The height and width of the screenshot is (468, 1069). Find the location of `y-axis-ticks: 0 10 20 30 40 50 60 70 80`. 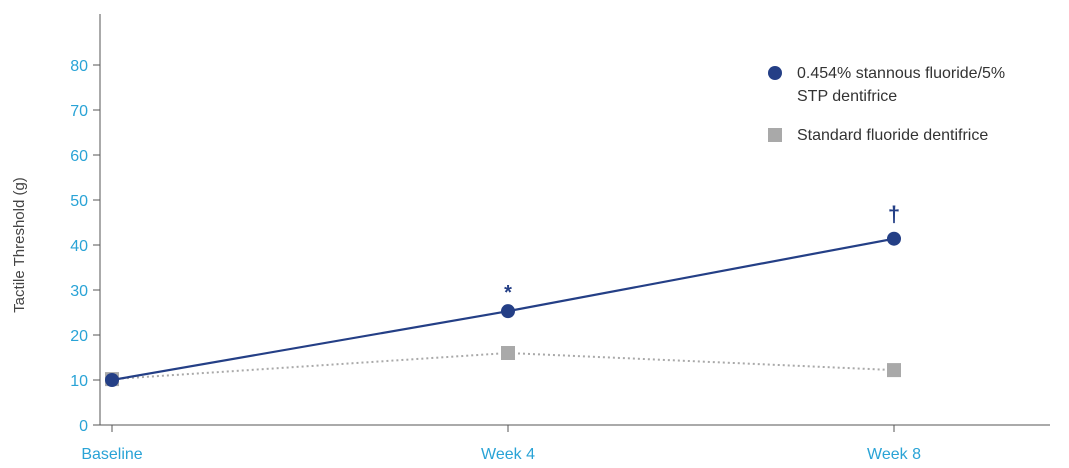

y-axis-ticks: 0 10 20 30 40 50 60 70 80 is located at coordinates (85, 246).